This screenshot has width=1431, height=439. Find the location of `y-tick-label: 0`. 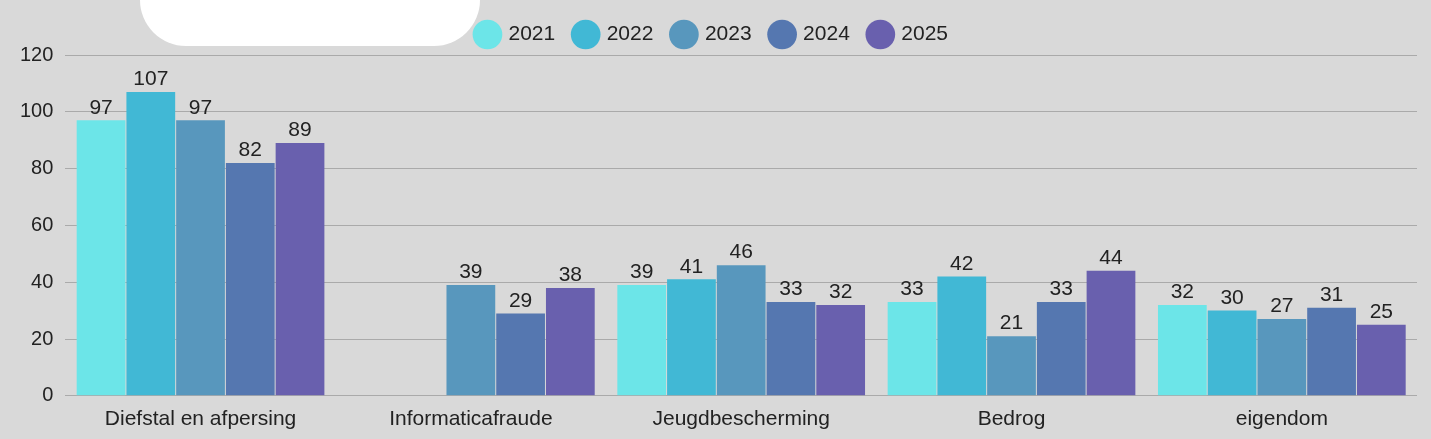

y-tick-label: 0 is located at coordinates (48, 394).